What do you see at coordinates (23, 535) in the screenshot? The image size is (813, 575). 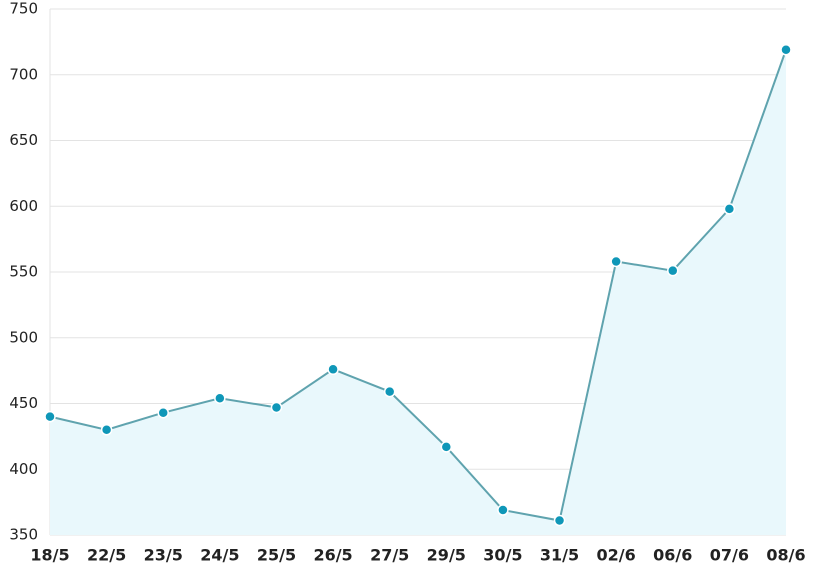 I see `y-tick-label: 350` at bounding box center [23, 535].